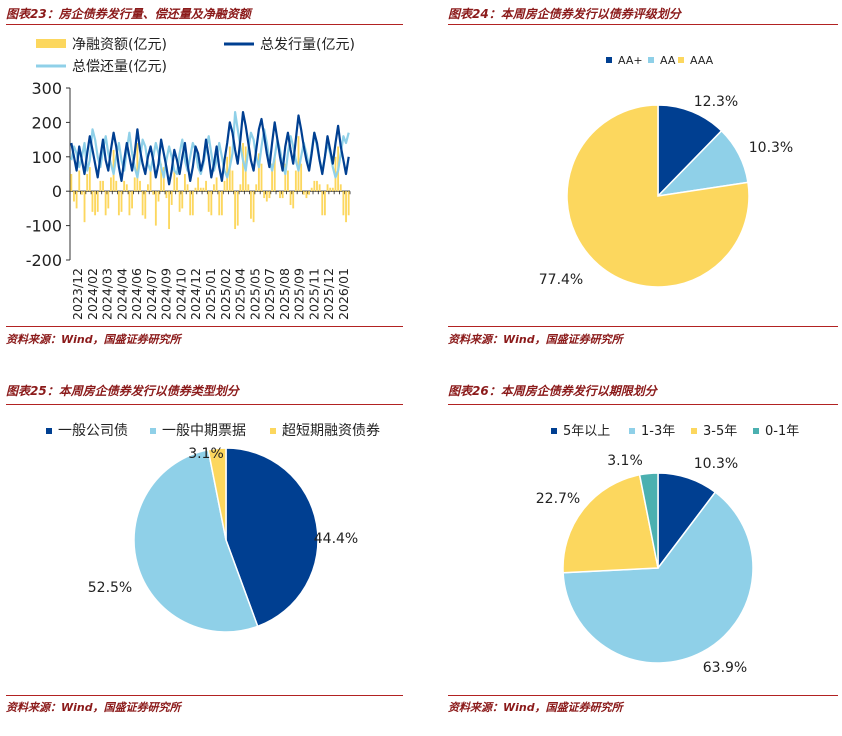 The height and width of the screenshot is (736, 842). What do you see at coordinates (586, 431) in the screenshot?
I see `legend-label: 5年以上` at bounding box center [586, 431].